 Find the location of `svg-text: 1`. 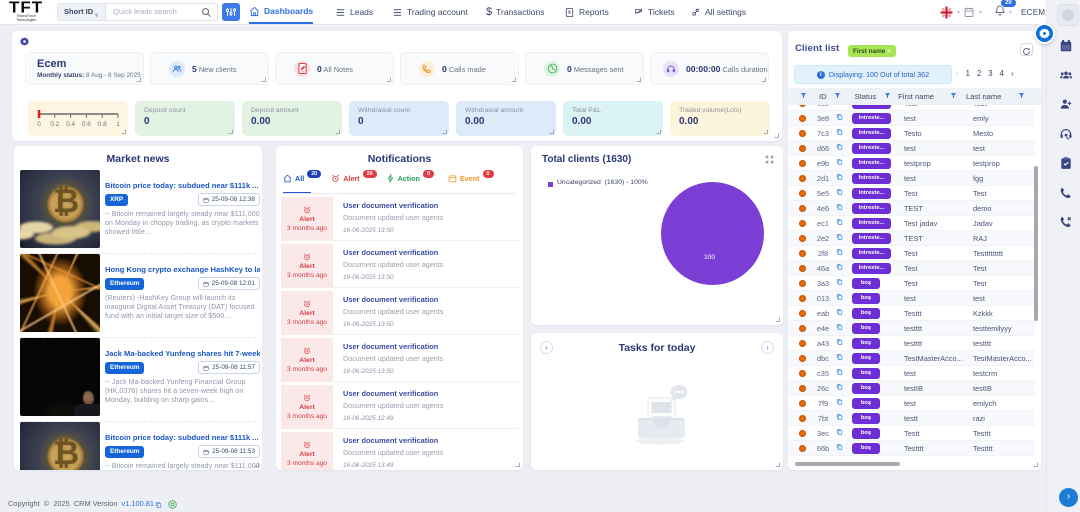

svg-text: 1 is located at coordinates (118, 124).